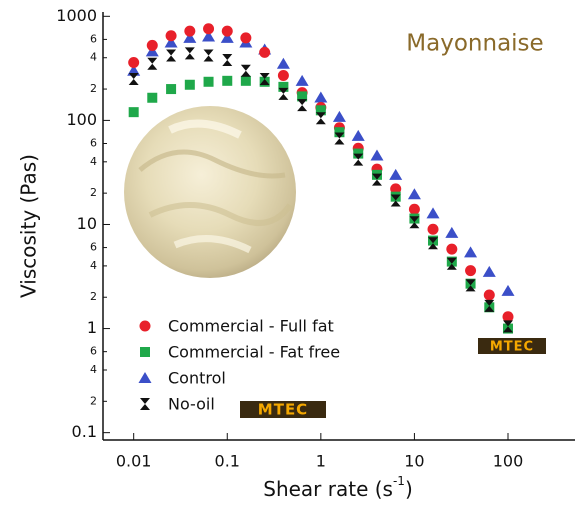 The width and height of the screenshot is (575, 505). Describe the element at coordinates (254, 352) in the screenshot. I see `legend-label: Commercial - Fat free` at that location.